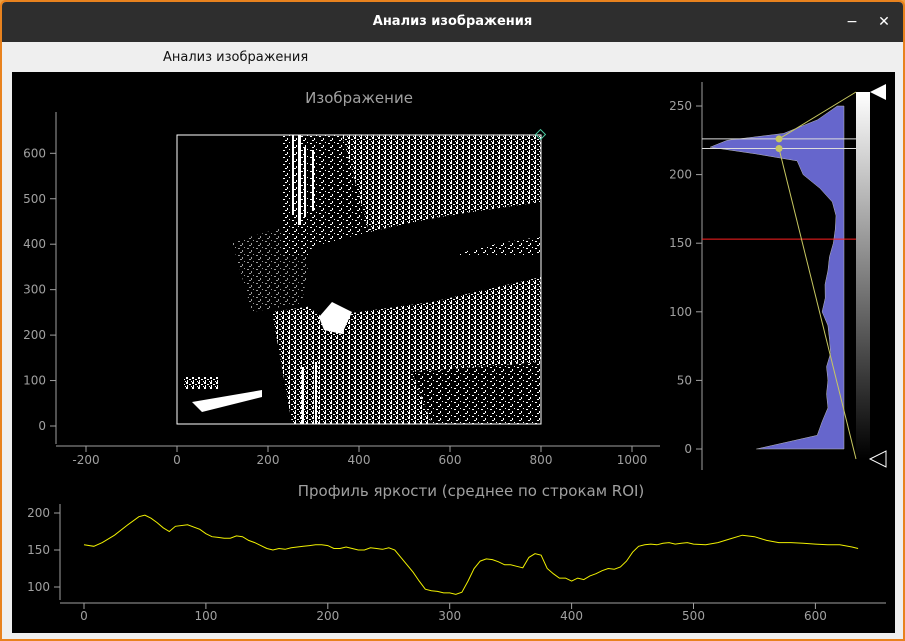 Image resolution: width=905 pixels, height=641 pixels. What do you see at coordinates (680, 312) in the screenshot?
I see `histogram-y-tick-label: 100` at bounding box center [680, 312].